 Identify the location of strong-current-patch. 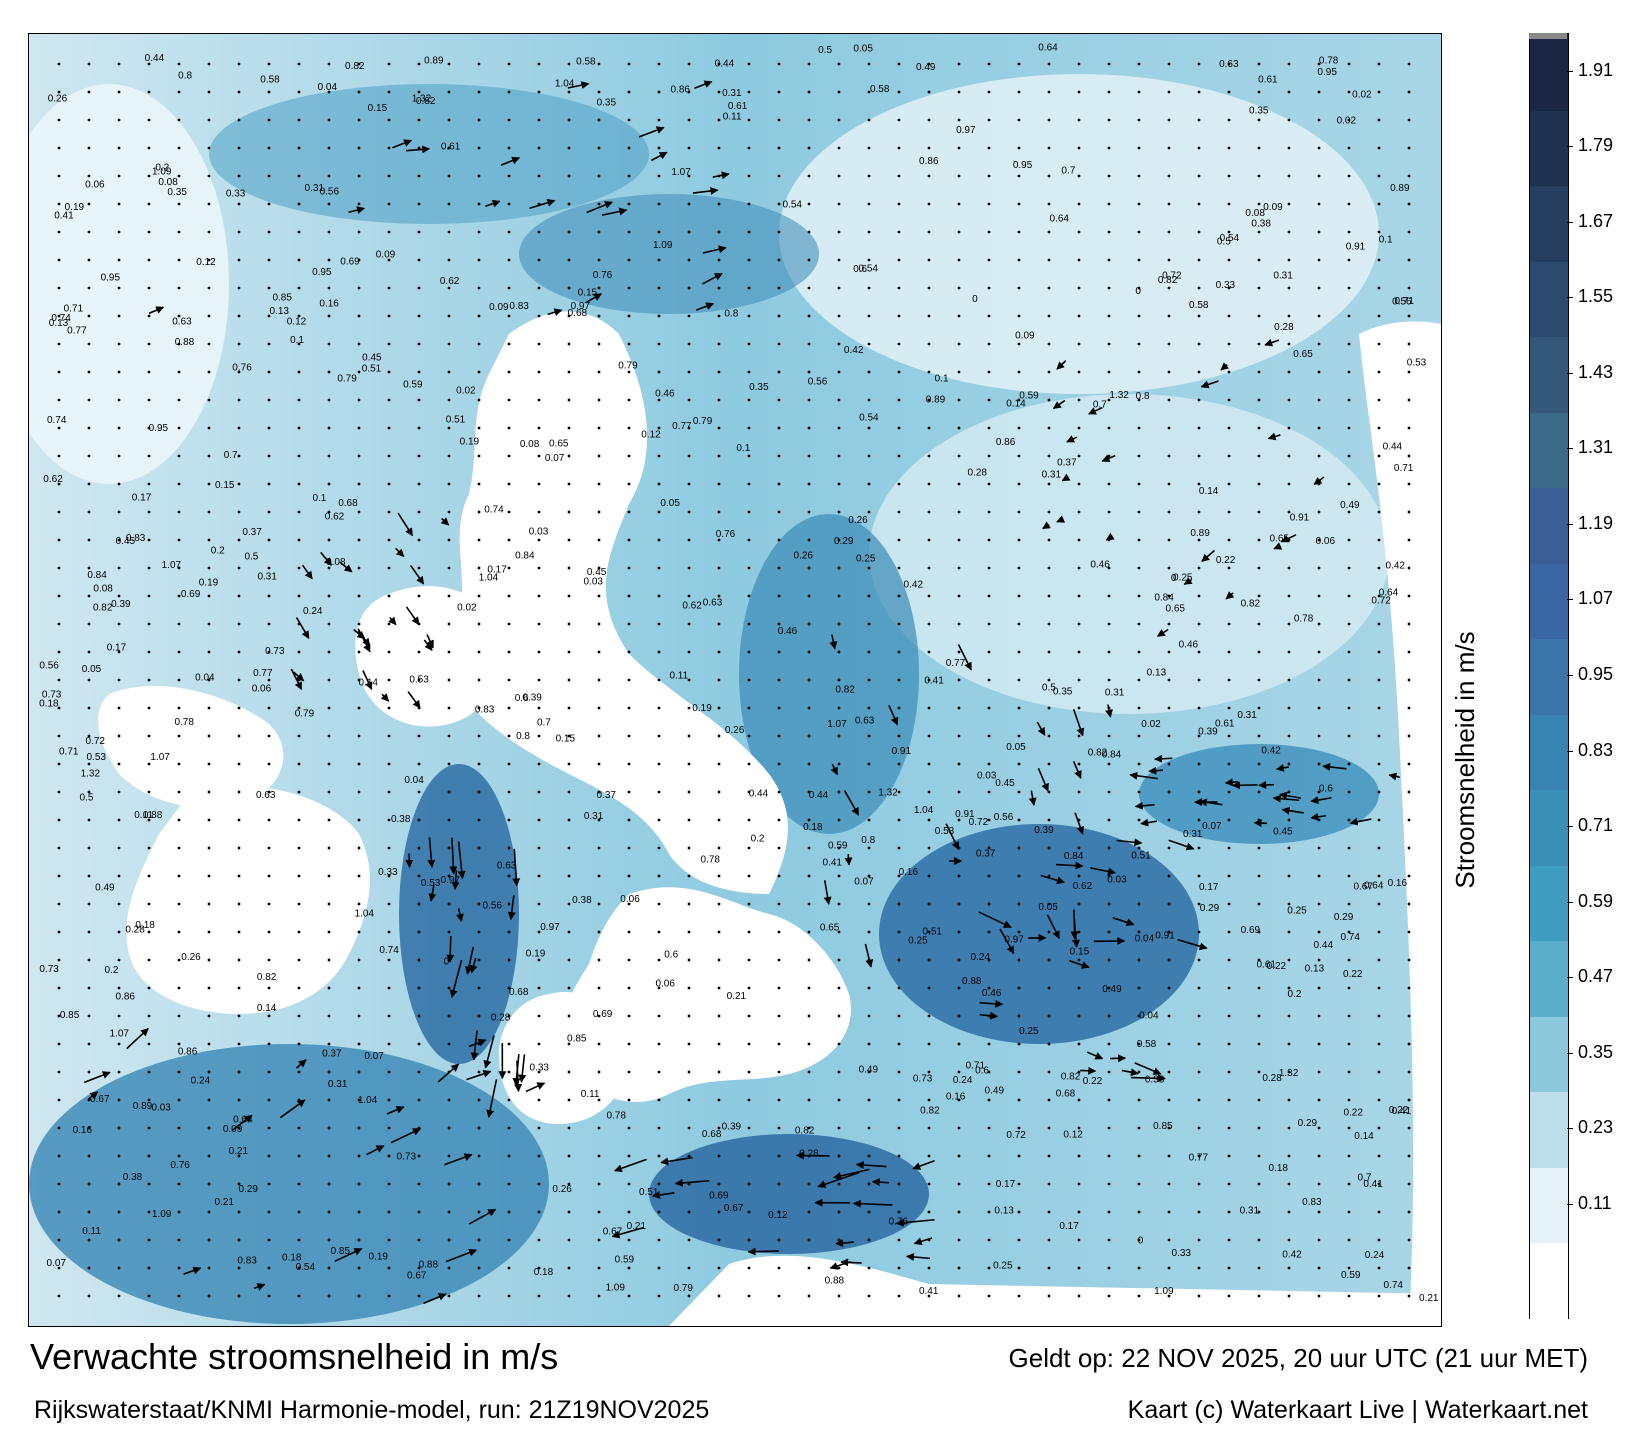
(669, 254).